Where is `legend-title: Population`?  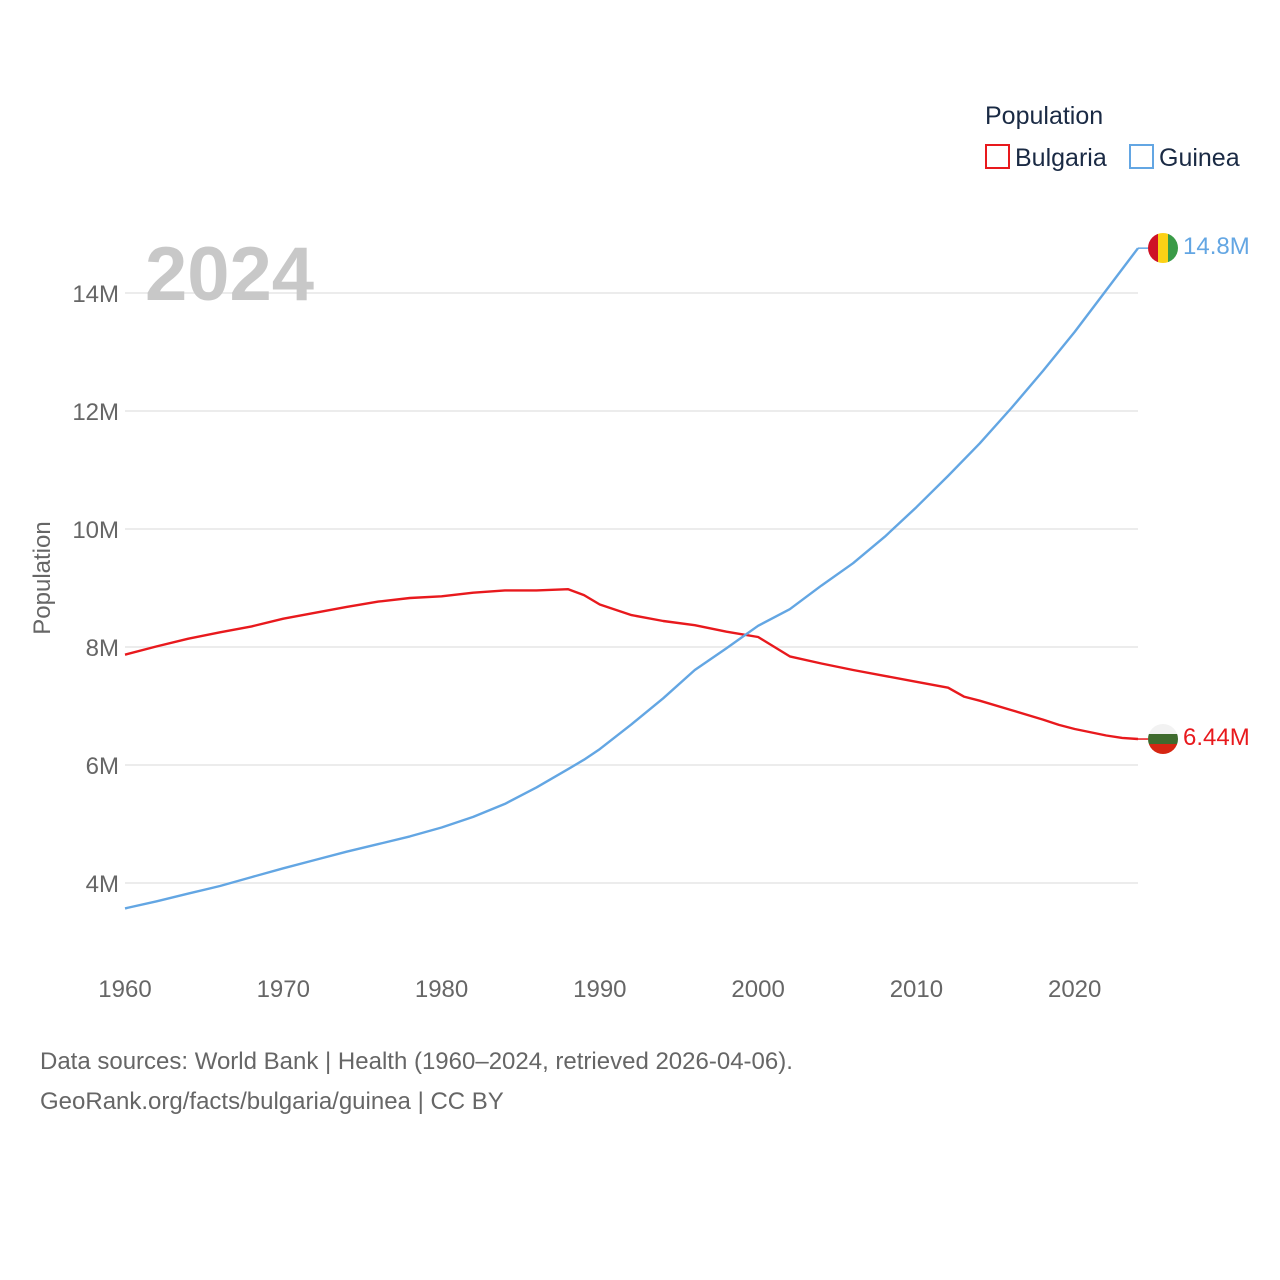 legend-title: Population is located at coordinates (1044, 116).